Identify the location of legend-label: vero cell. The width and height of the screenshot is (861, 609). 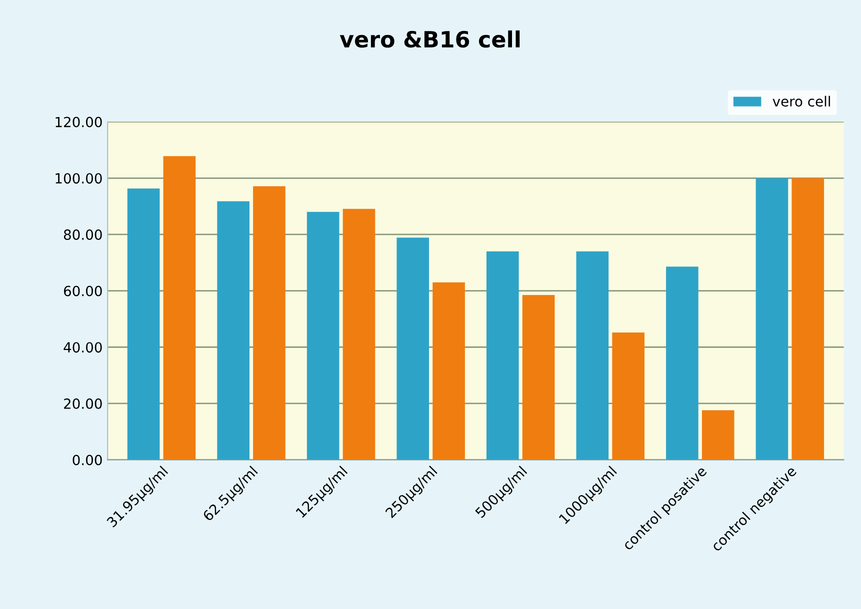
(801, 101).